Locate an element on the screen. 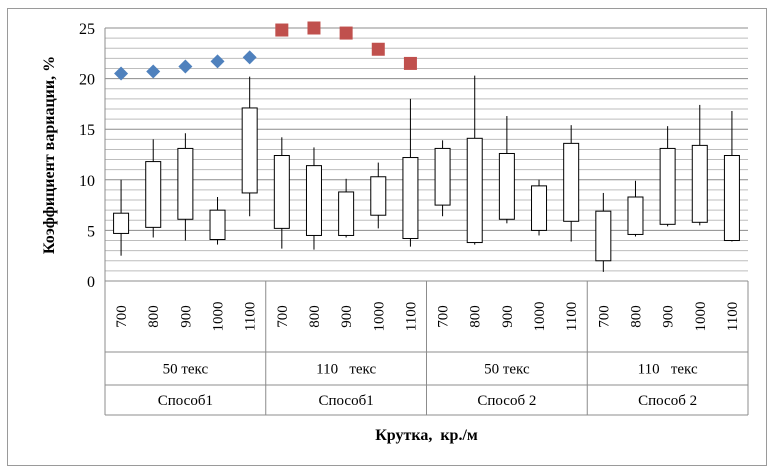  y-tick-label: 5 is located at coordinates (91, 231).